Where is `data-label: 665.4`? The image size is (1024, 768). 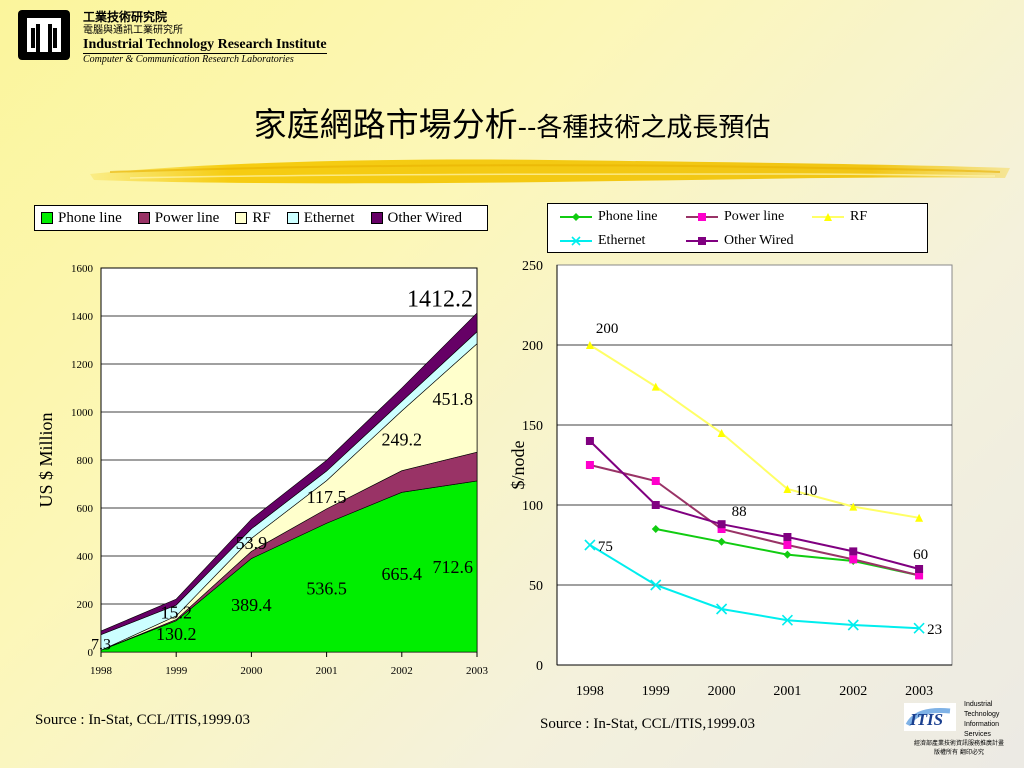
data-label: 665.4 is located at coordinates (402, 574).